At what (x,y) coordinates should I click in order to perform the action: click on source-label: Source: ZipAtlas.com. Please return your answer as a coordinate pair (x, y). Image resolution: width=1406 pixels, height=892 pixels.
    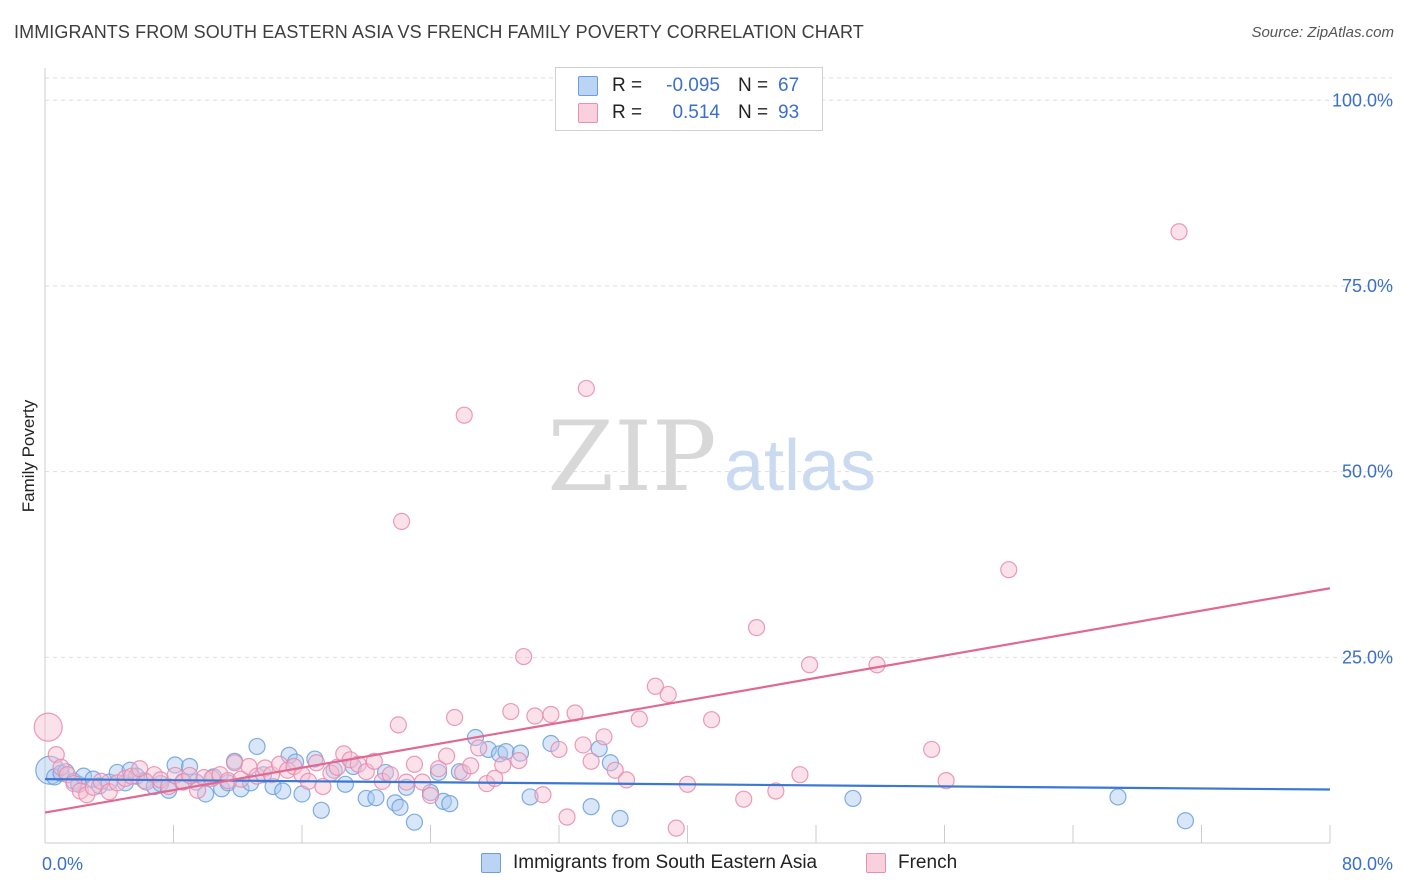
    Looking at the image, I should click on (1322, 32).